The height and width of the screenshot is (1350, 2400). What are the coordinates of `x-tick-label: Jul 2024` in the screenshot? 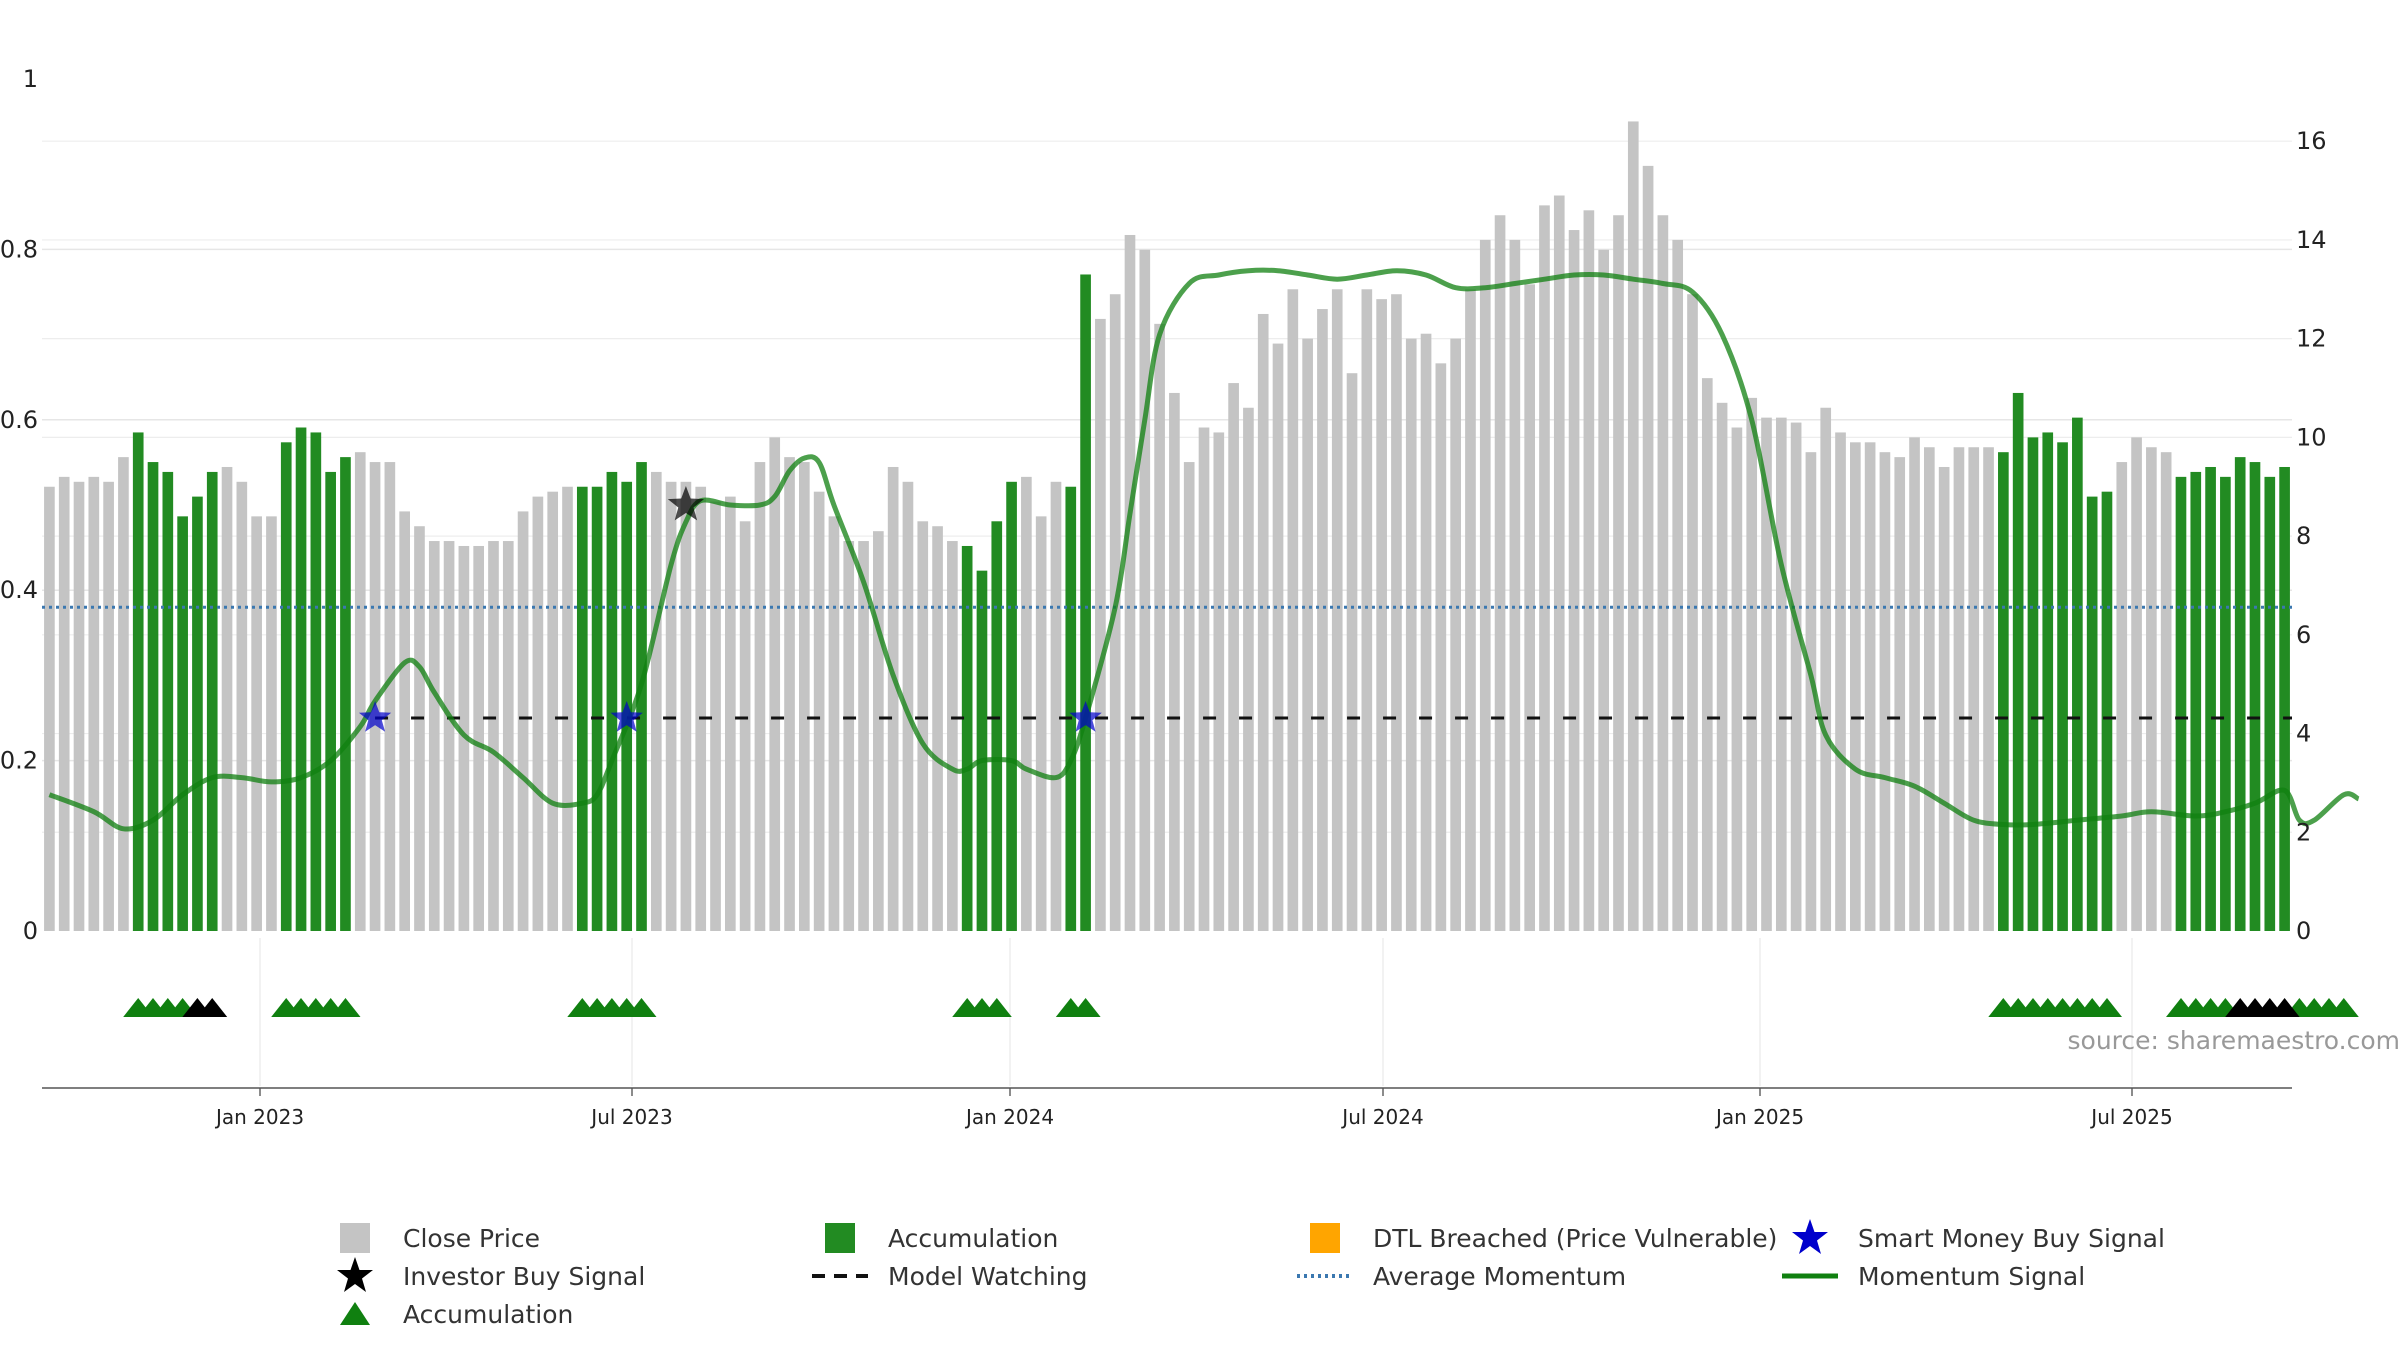 It's located at (1381, 1117).